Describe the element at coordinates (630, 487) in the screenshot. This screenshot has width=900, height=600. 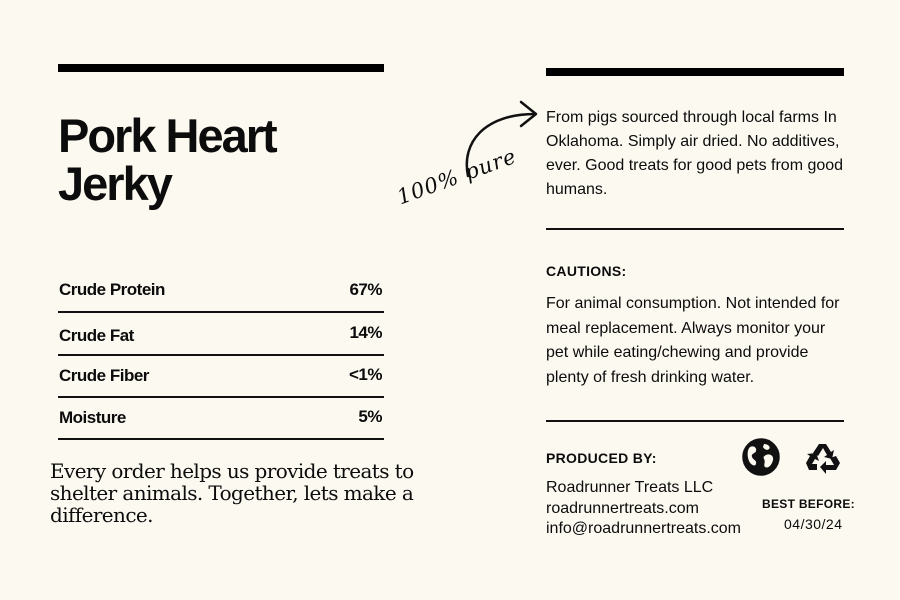
I see `producer-name: Roadrunner Treats LLC` at that location.